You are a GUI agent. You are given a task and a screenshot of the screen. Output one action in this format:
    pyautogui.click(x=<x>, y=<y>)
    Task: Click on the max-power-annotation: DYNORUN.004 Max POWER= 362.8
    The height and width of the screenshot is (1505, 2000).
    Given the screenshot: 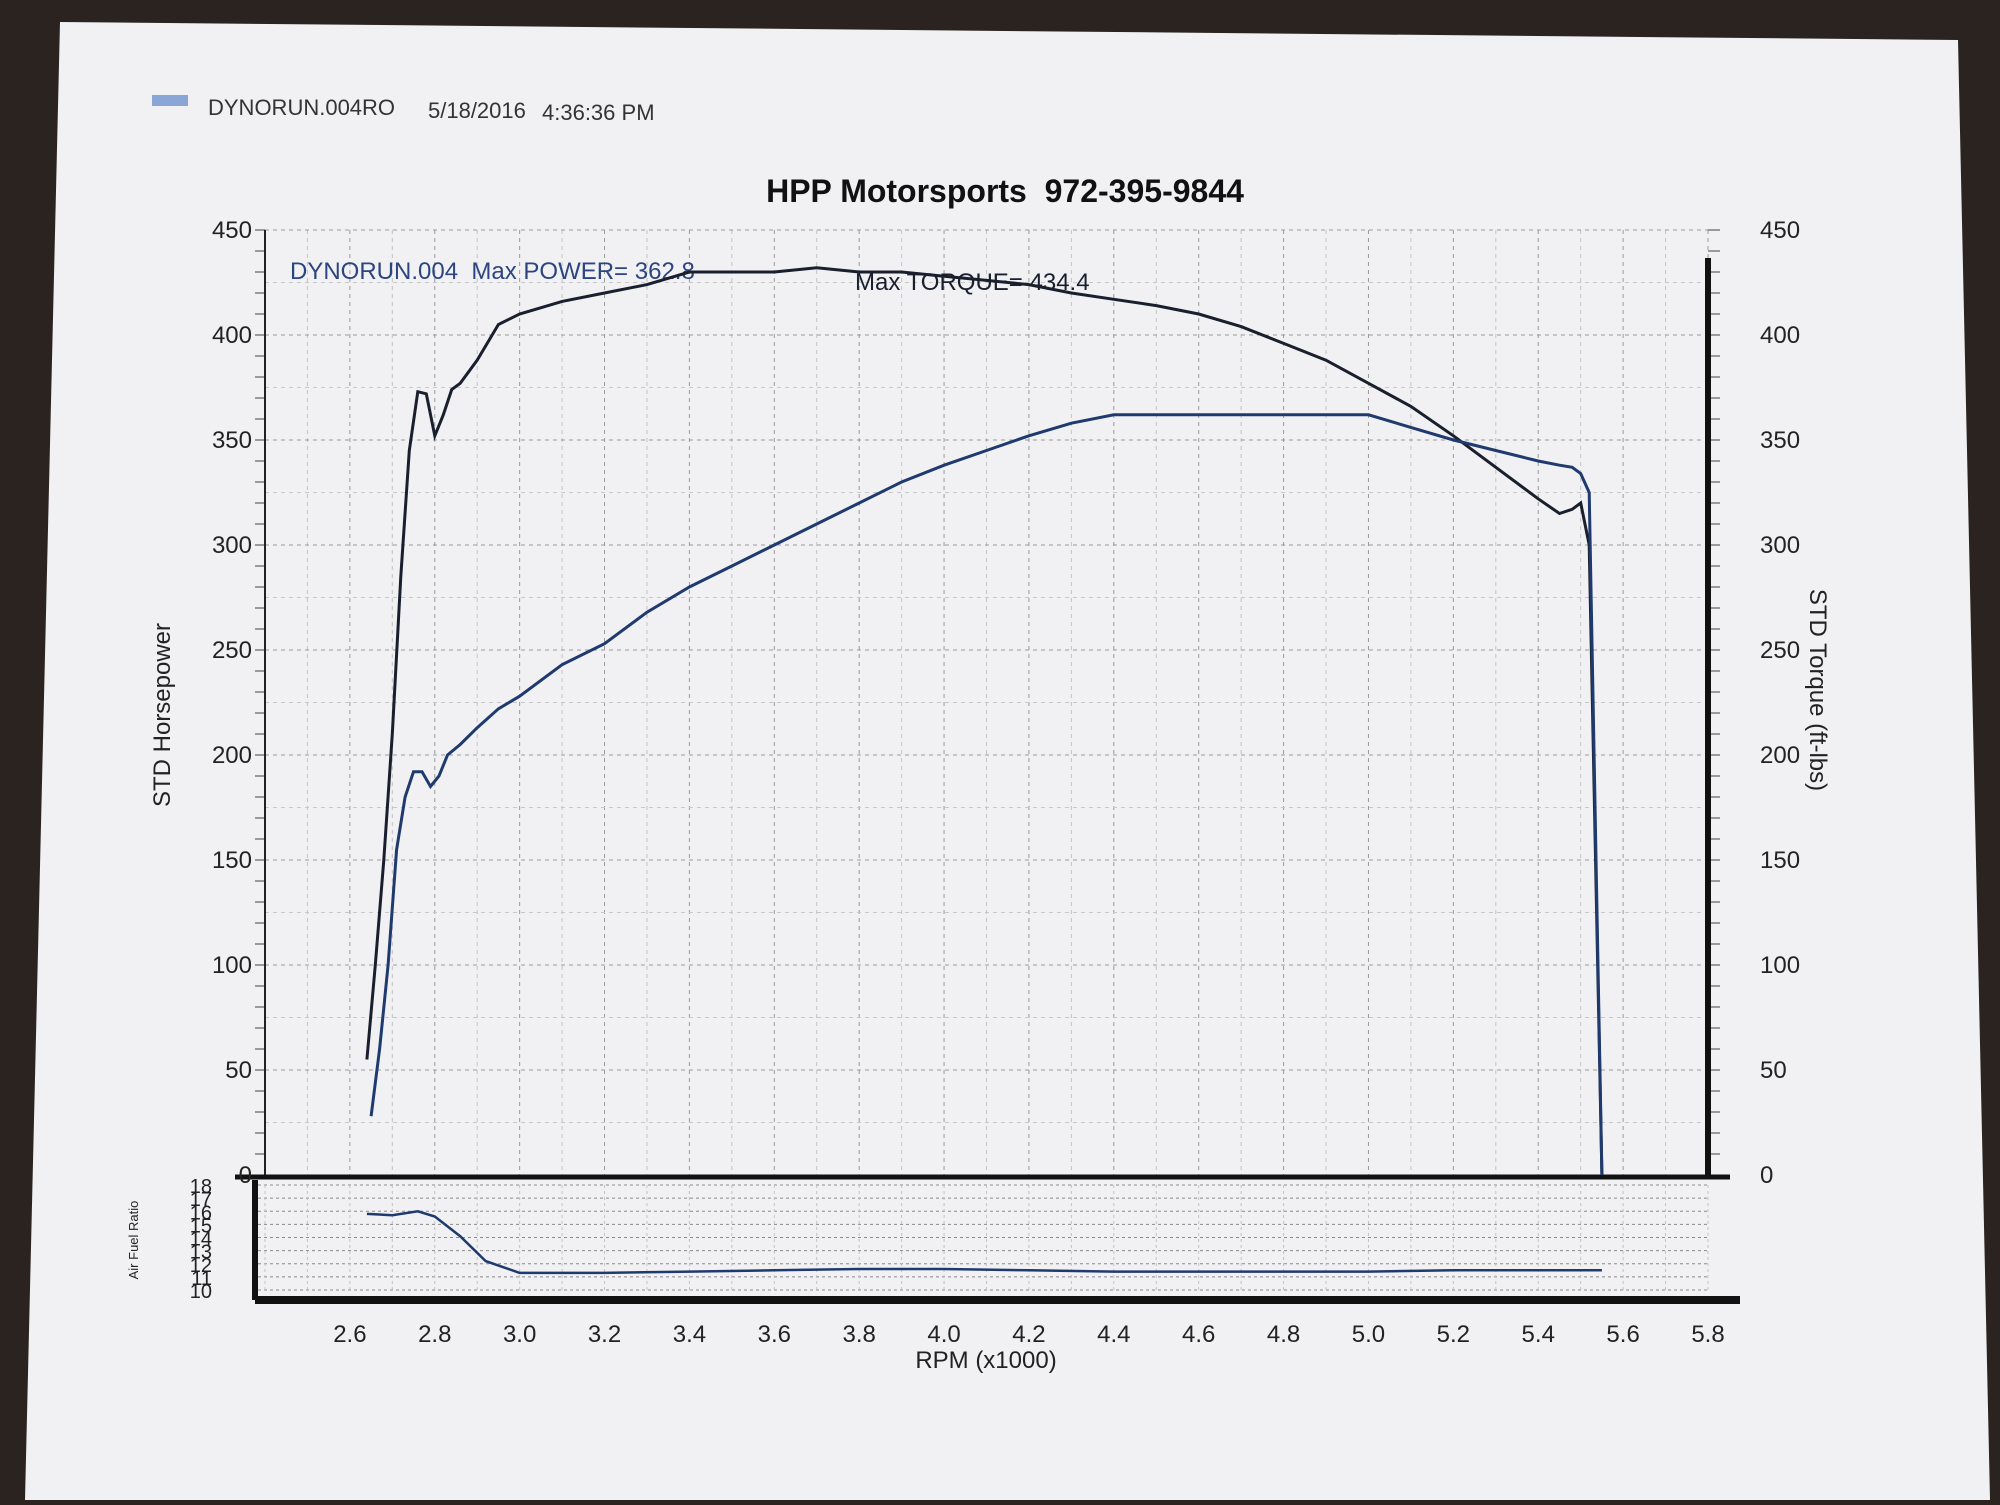 What is the action you would take?
    pyautogui.click(x=492, y=271)
    